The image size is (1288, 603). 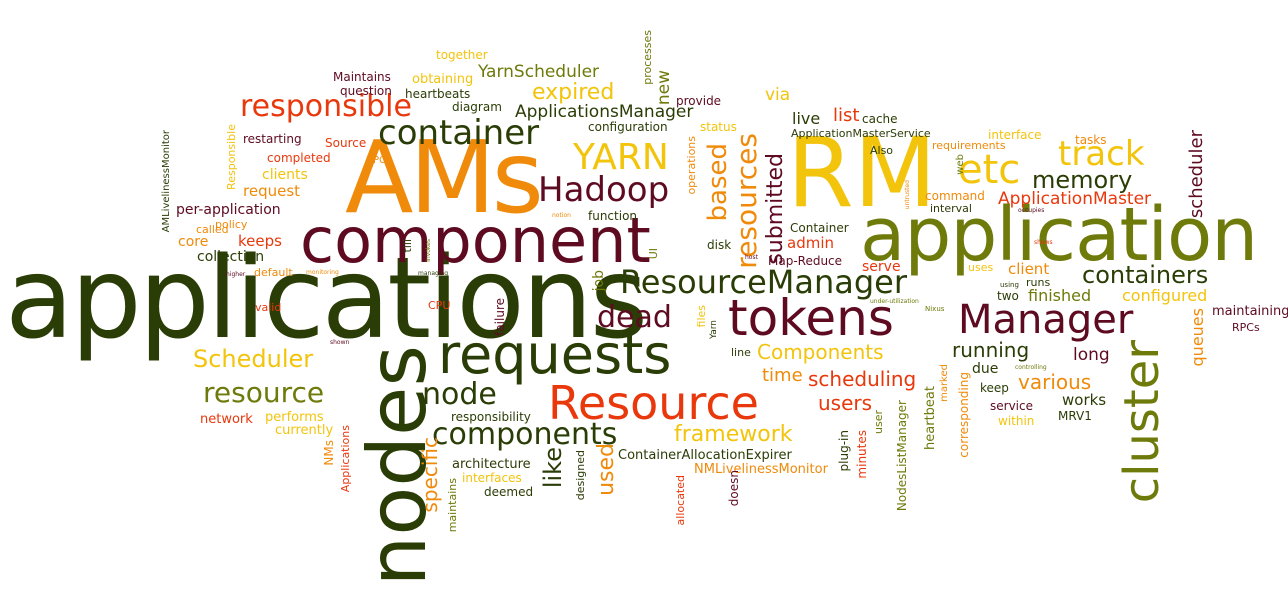 I want to click on word: resources, so click(x=746, y=201).